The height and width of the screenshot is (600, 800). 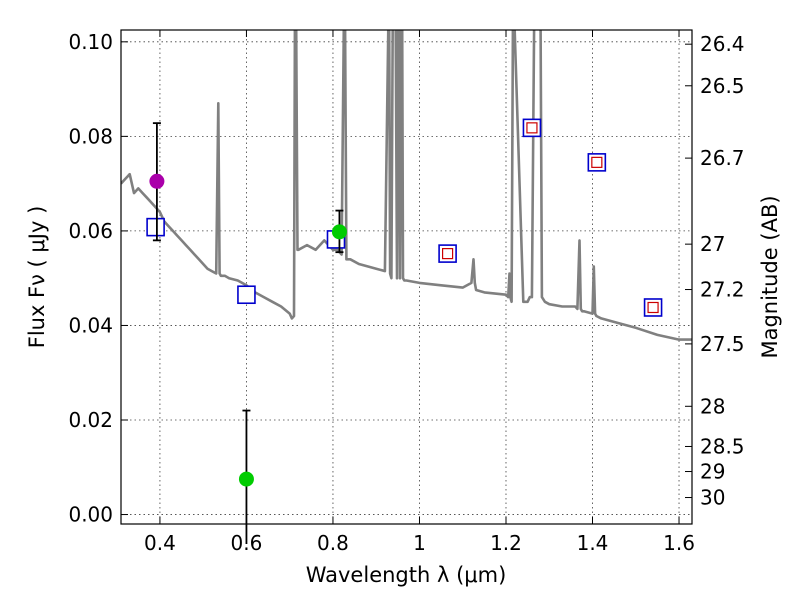 I want to click on y-tick-label: 0.06, so click(x=90, y=231).